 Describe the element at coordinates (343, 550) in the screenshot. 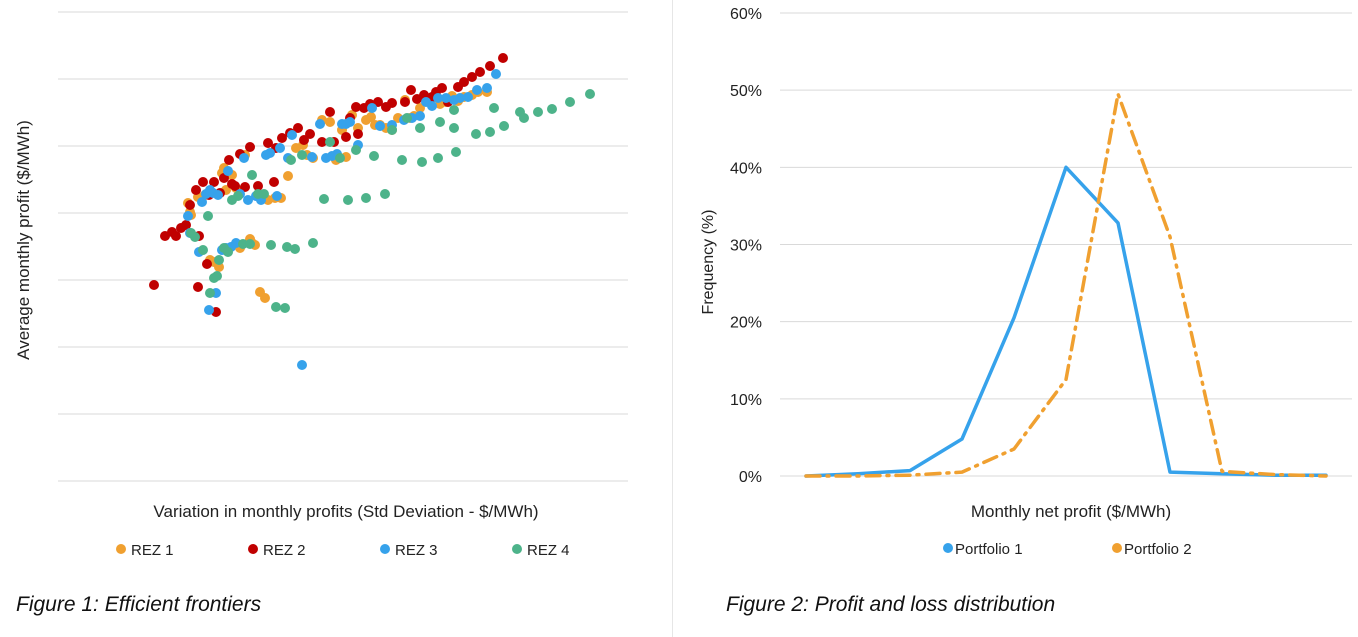

I see `legend: REZ 1 REZ 2 REZ 3 REZ 4` at that location.